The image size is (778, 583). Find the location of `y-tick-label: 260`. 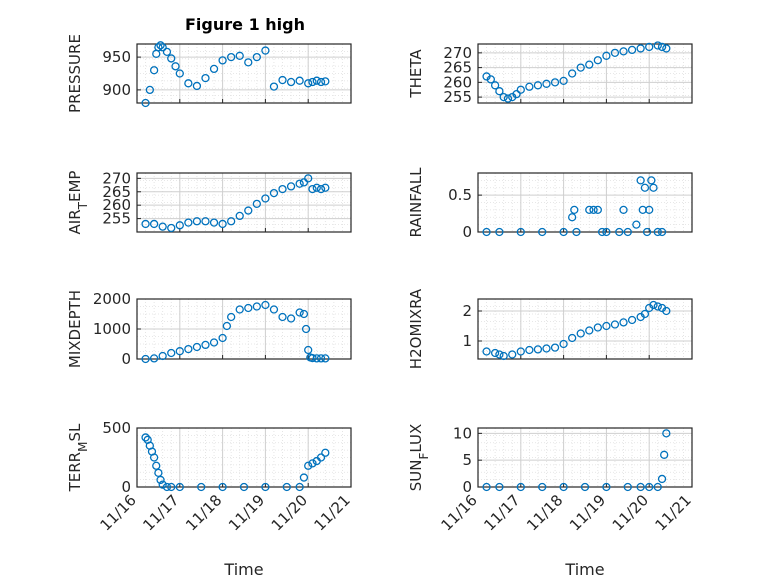

y-tick-label: 260 is located at coordinates (116, 205).